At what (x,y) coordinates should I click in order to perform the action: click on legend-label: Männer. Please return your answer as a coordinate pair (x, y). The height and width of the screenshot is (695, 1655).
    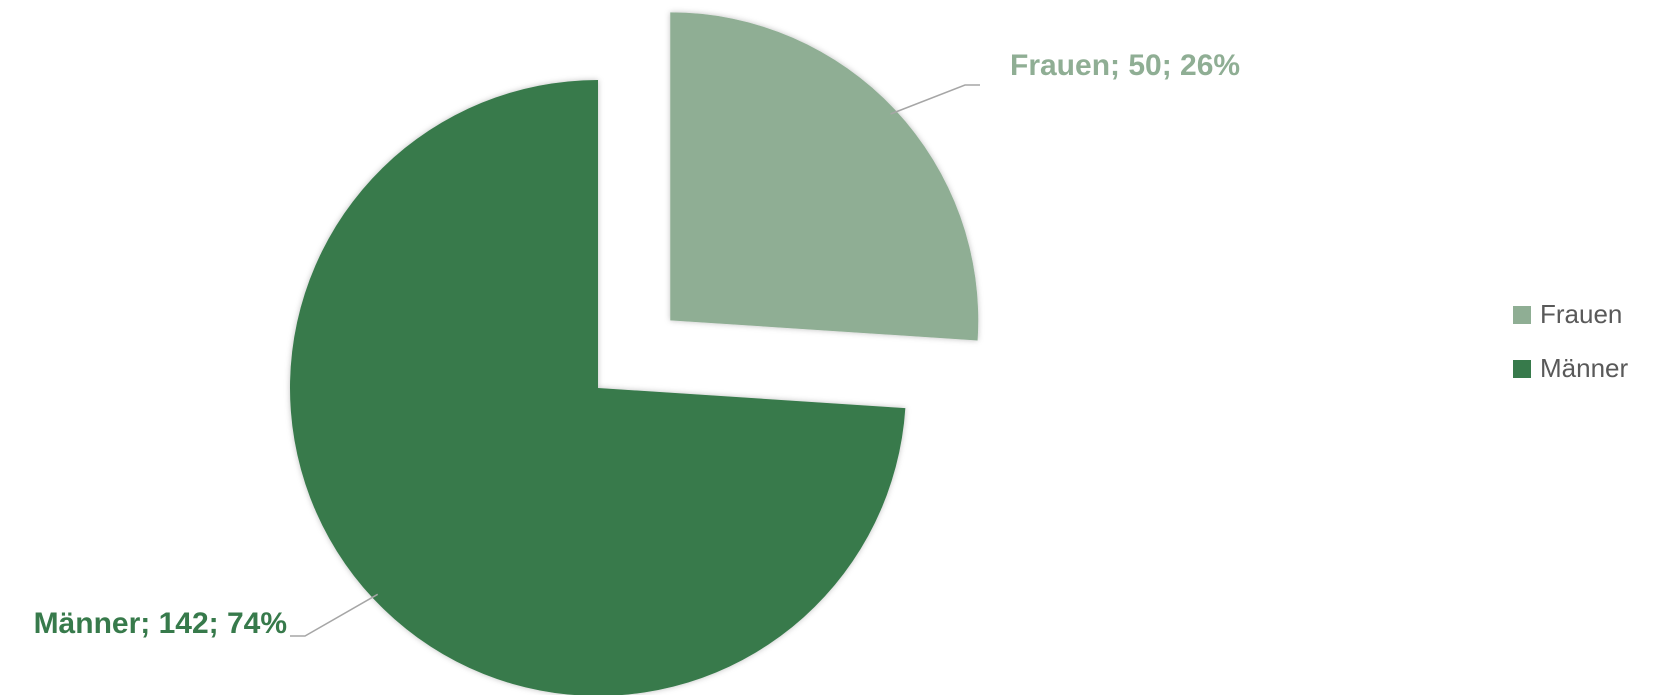
    Looking at the image, I should click on (1584, 368).